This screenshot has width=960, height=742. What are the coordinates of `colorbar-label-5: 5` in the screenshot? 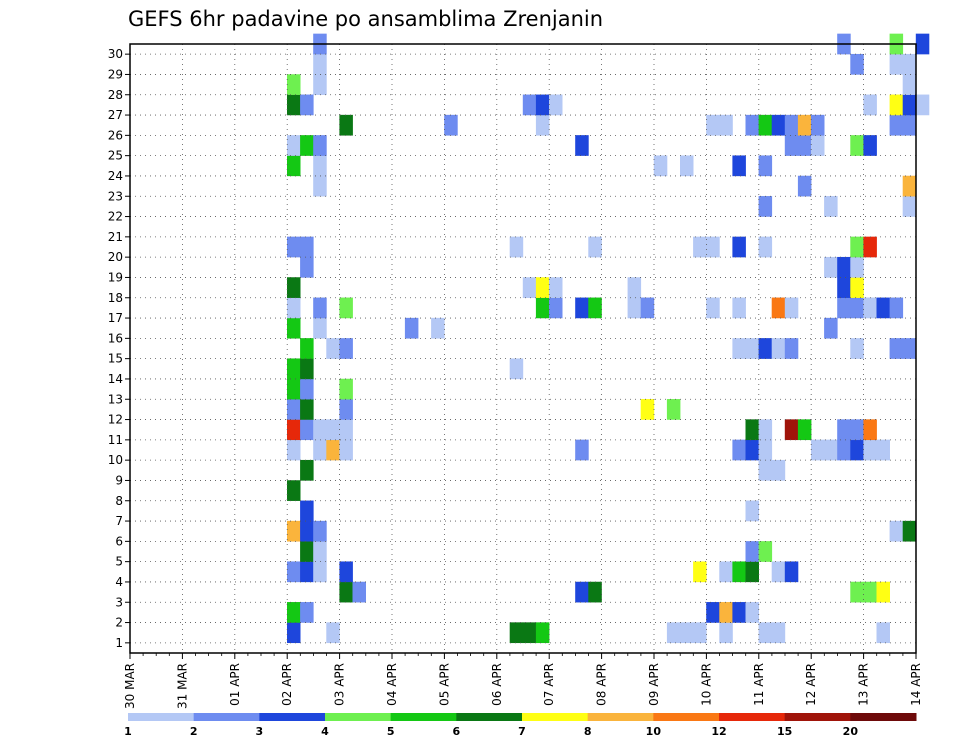 It's located at (391, 731).